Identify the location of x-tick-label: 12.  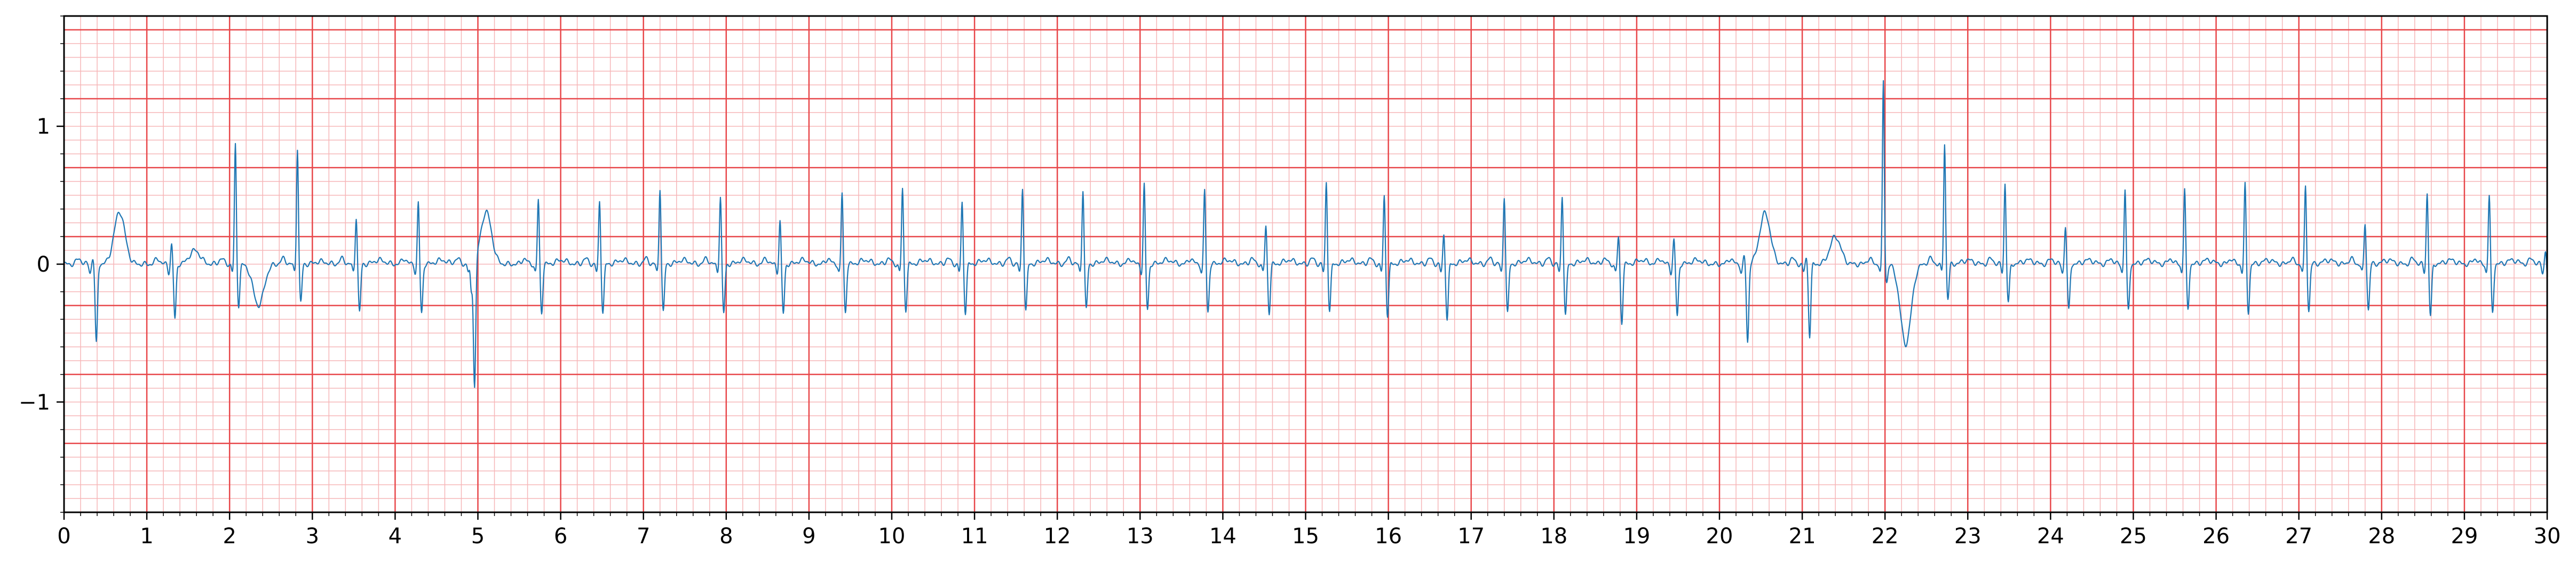
(1057, 536).